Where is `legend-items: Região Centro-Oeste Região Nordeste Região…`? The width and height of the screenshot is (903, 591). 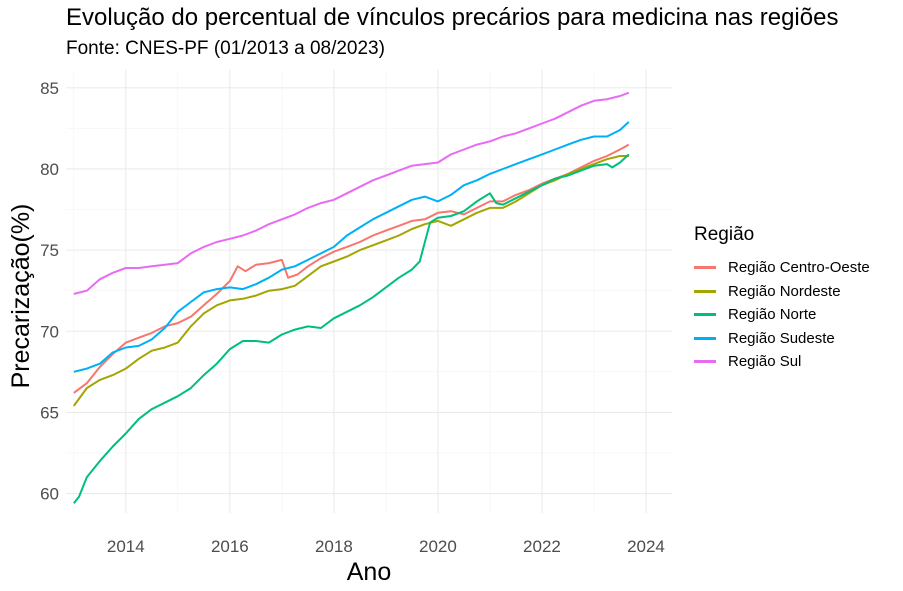 legend-items: Região Centro-Oeste Região Nordeste Região… is located at coordinates (782, 315).